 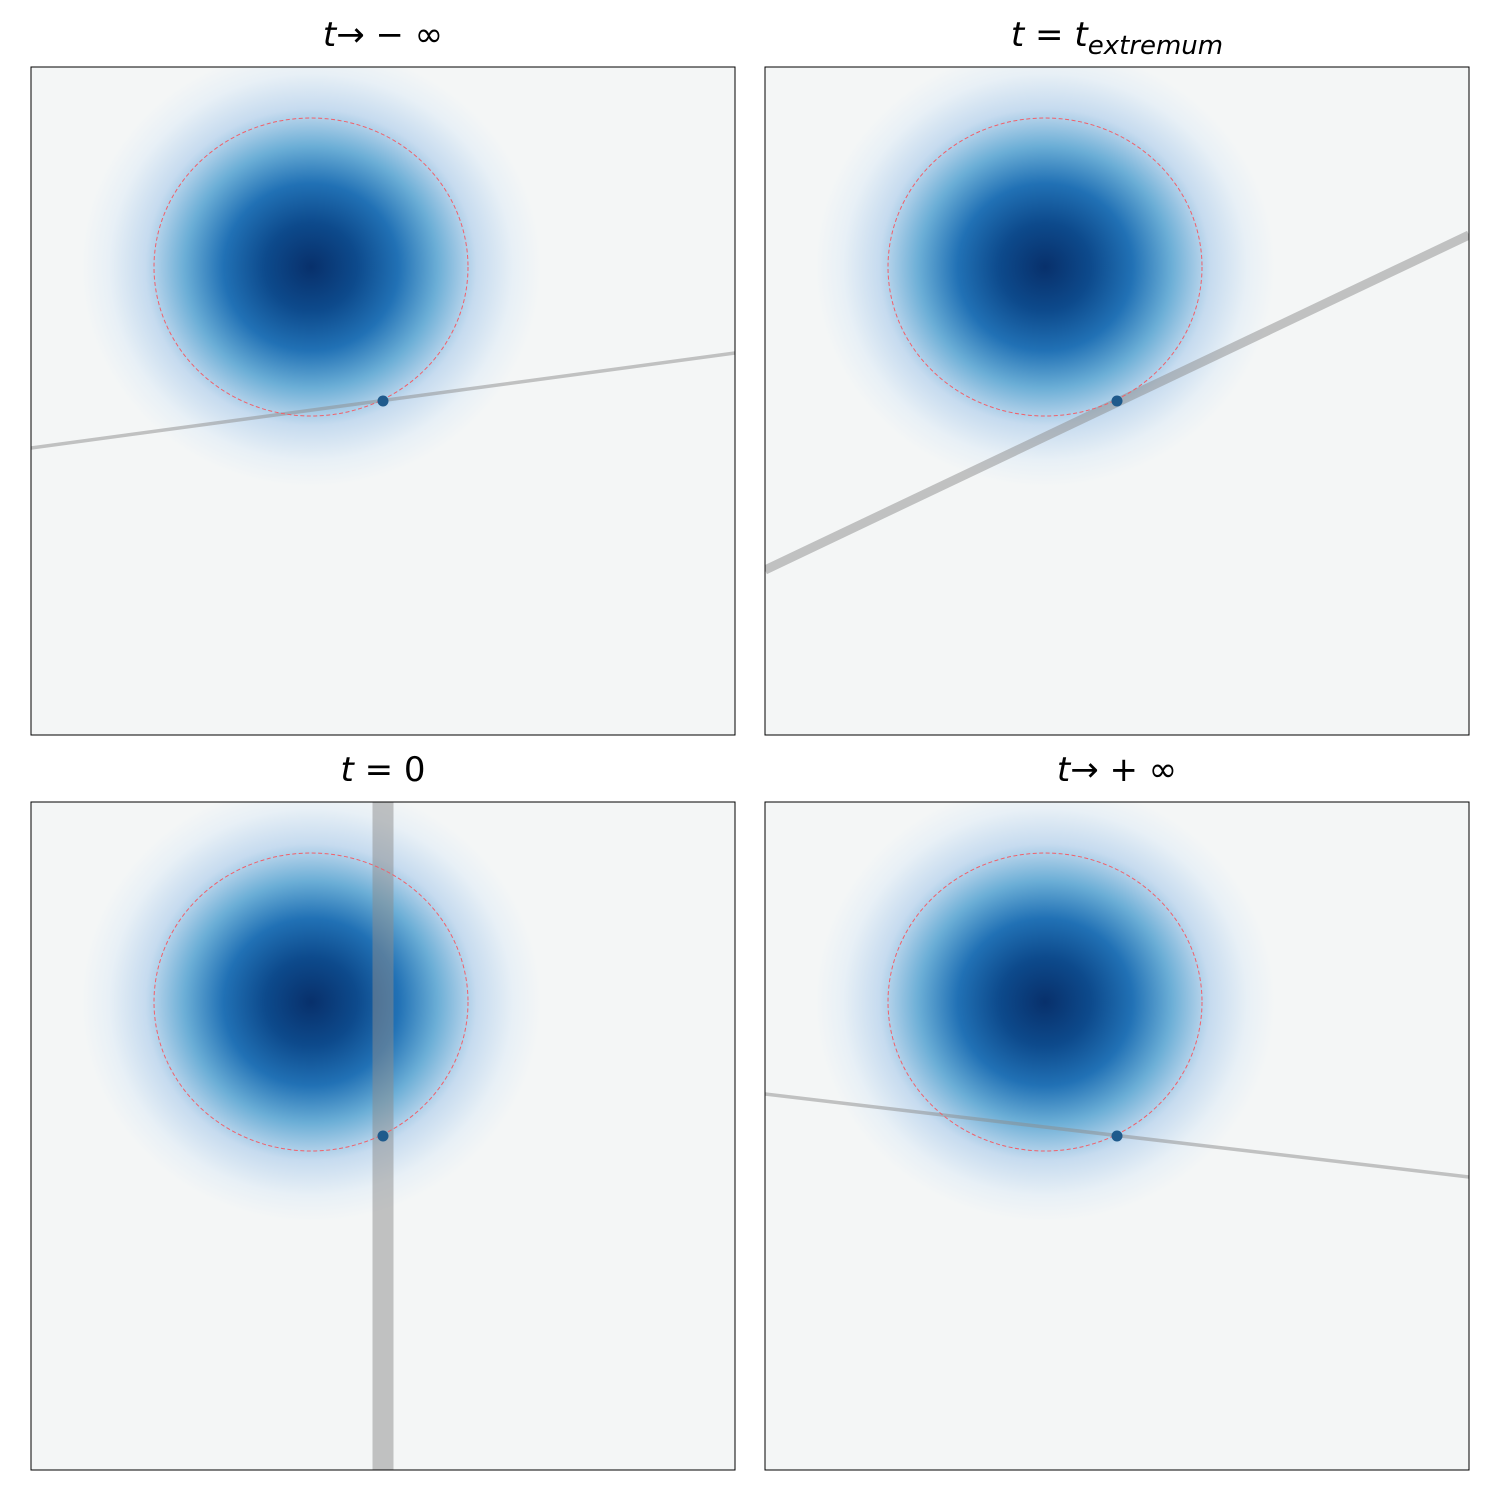 What do you see at coordinates (383, 35) in the screenshot?
I see `panel-title: t→ − ∞` at bounding box center [383, 35].